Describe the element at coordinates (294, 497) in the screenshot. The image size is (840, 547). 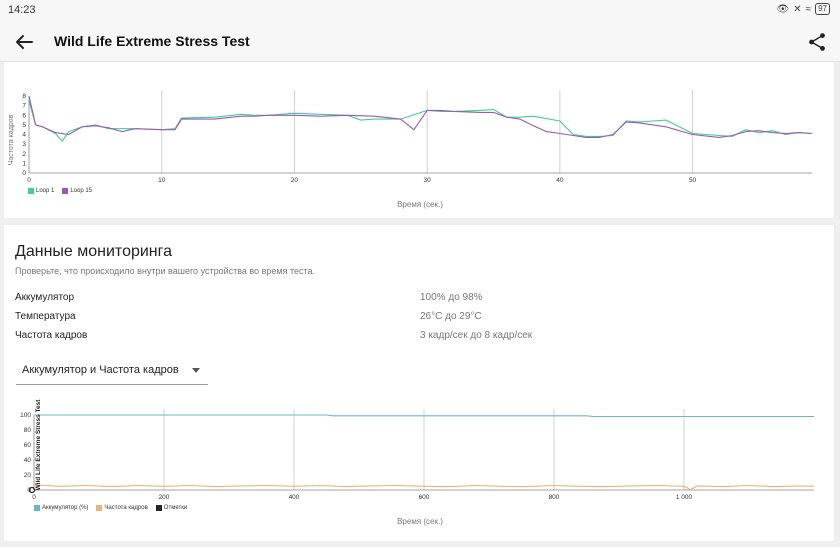
I see `x-tick-label: 400` at that location.